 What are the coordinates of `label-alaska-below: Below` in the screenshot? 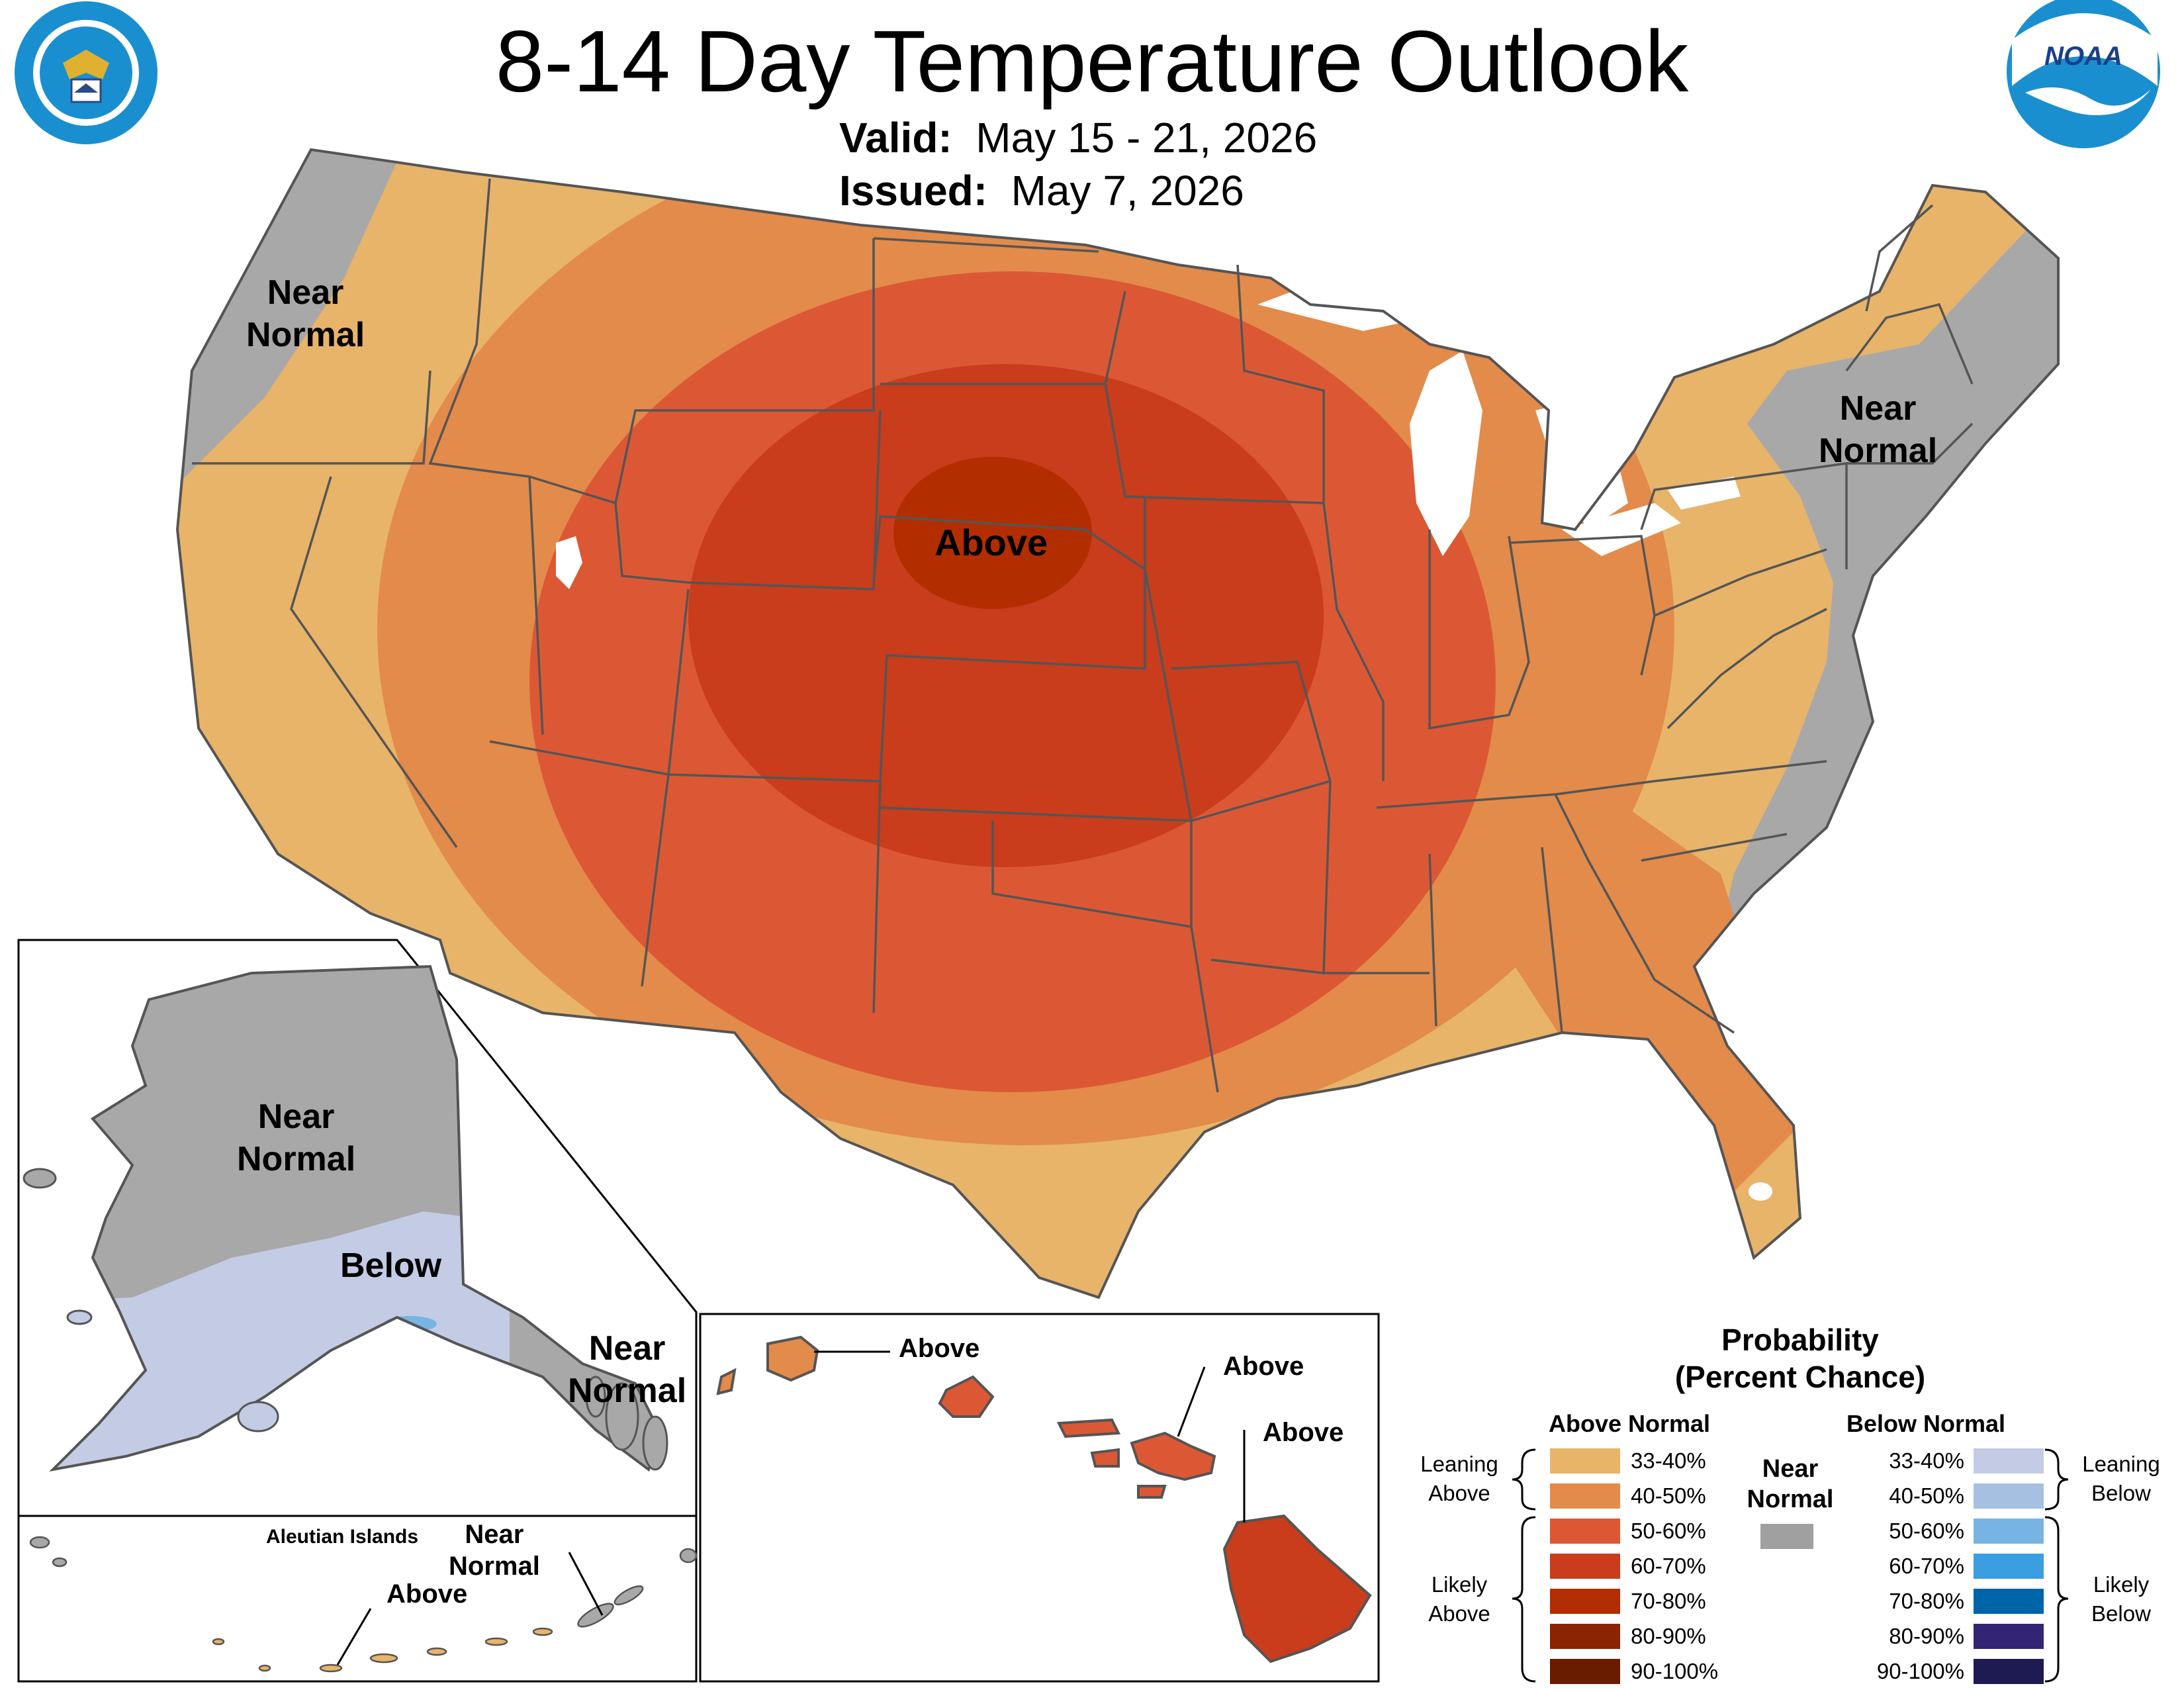 It's located at (391, 1265).